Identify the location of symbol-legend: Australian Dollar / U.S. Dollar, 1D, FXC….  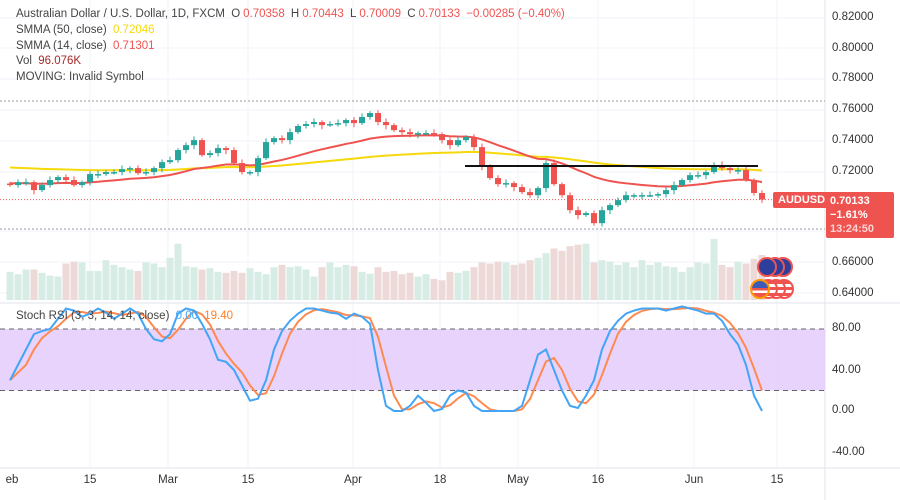
(292, 14).